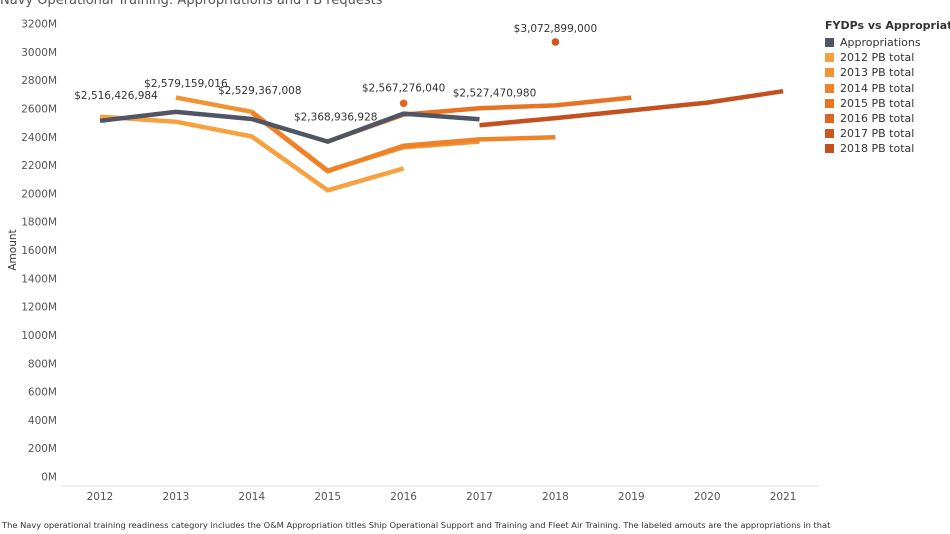 The width and height of the screenshot is (950, 534). I want to click on y-tick-label: 1600M, so click(39, 251).